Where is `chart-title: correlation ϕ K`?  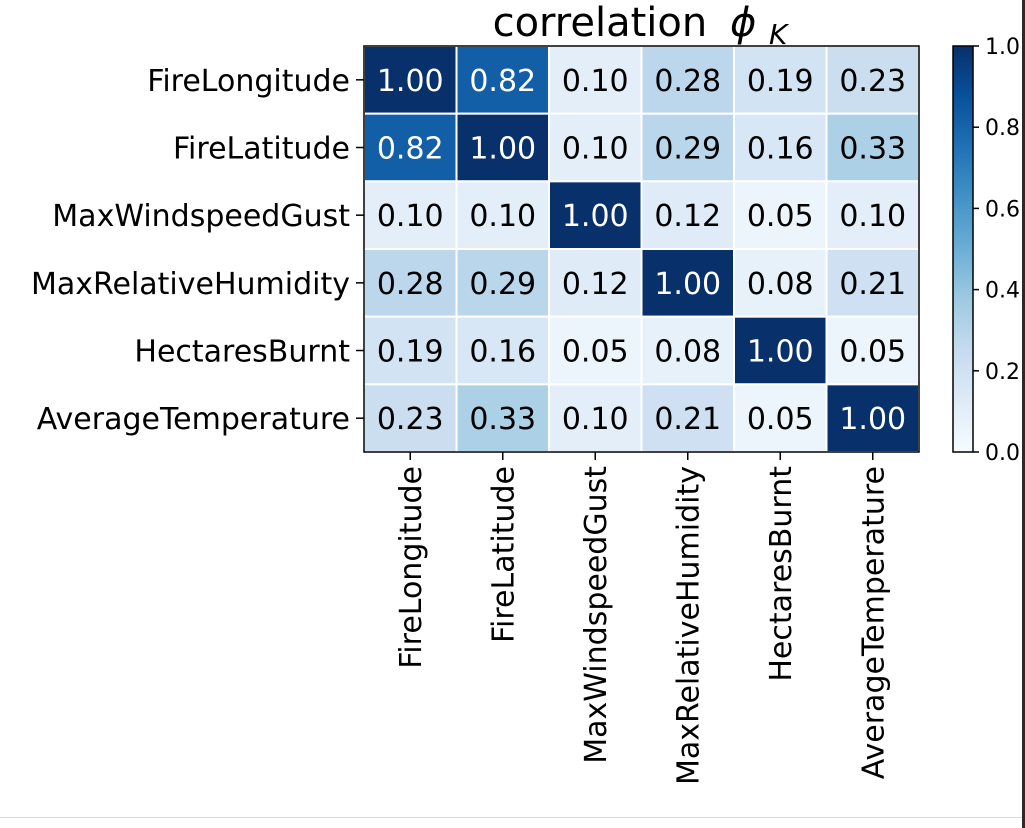
chart-title: correlation ϕ K is located at coordinates (641, 25).